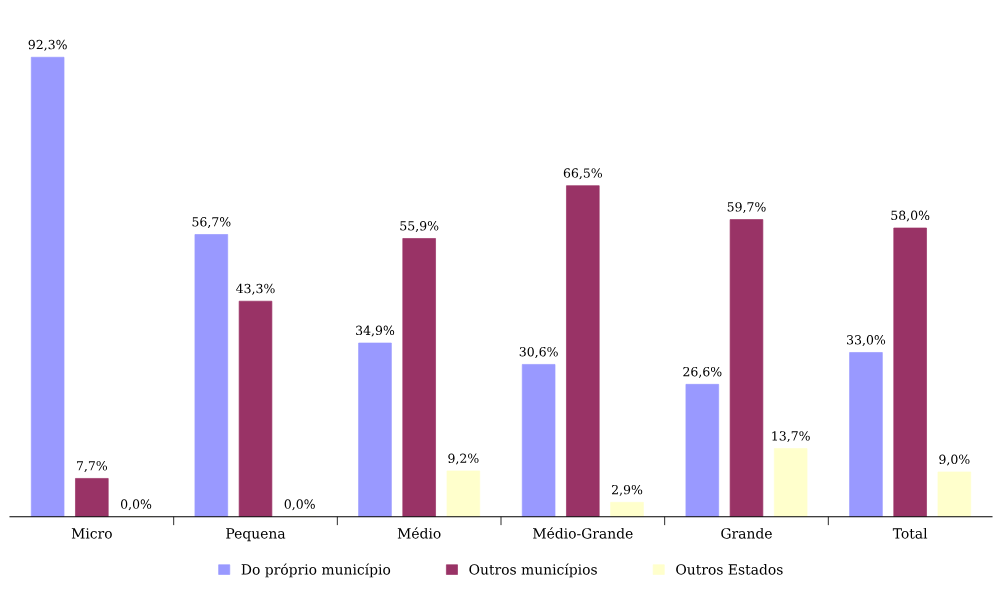 Image resolution: width=1002 pixels, height=594 pixels. I want to click on data-label: 55,9%, so click(419, 227).